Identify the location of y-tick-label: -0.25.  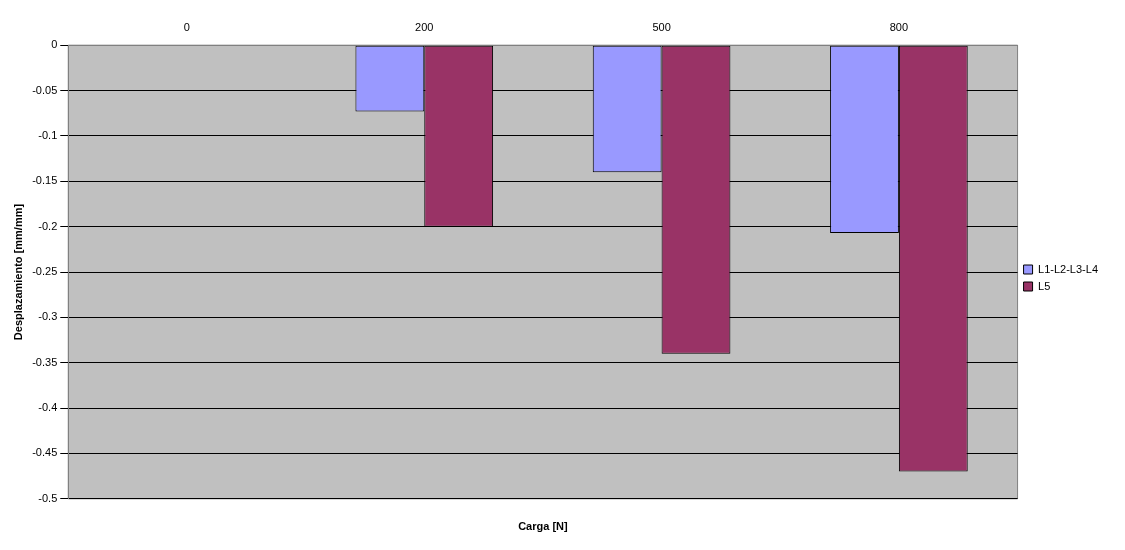
(45, 271).